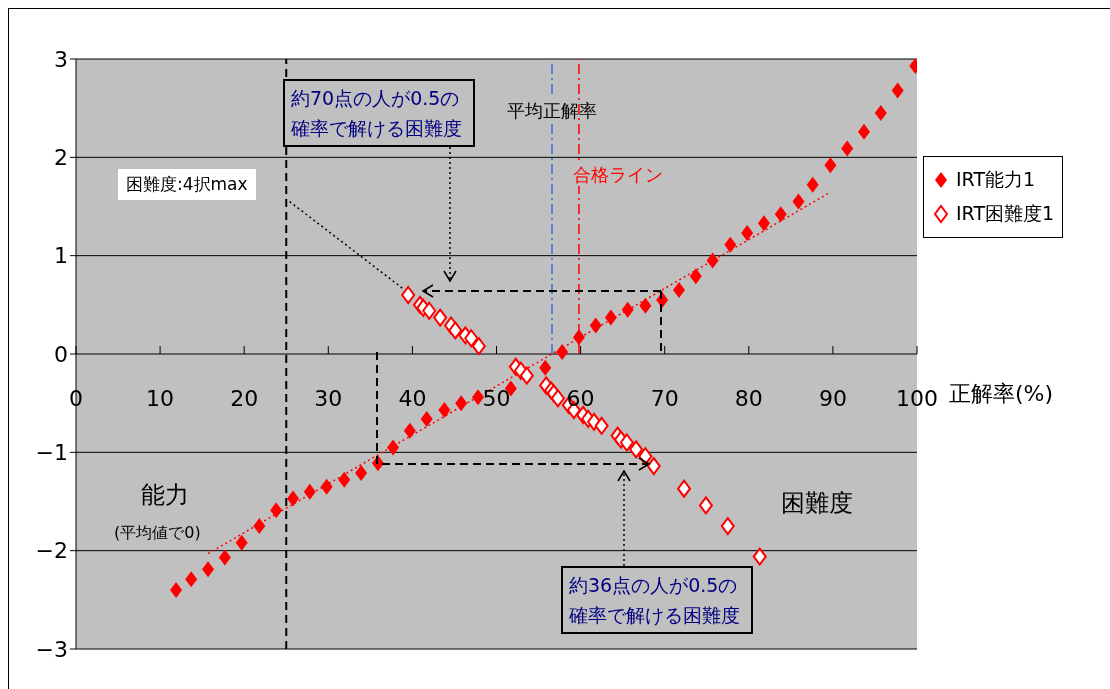  What do you see at coordinates (165, 495) in the screenshot?
I see `annotation: 能力` at bounding box center [165, 495].